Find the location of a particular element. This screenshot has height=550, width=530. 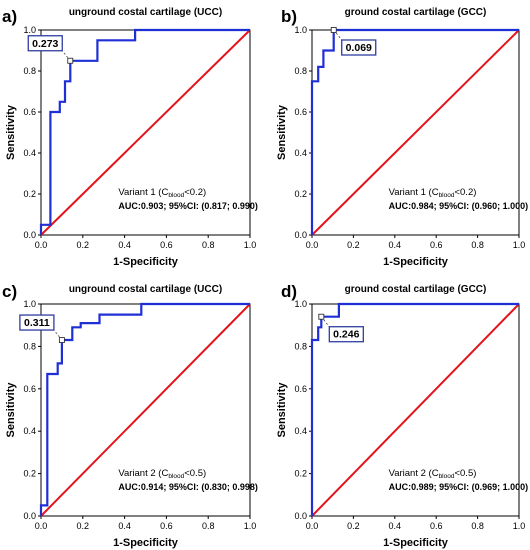

cutoff-label: 0.246 is located at coordinates (346, 335).